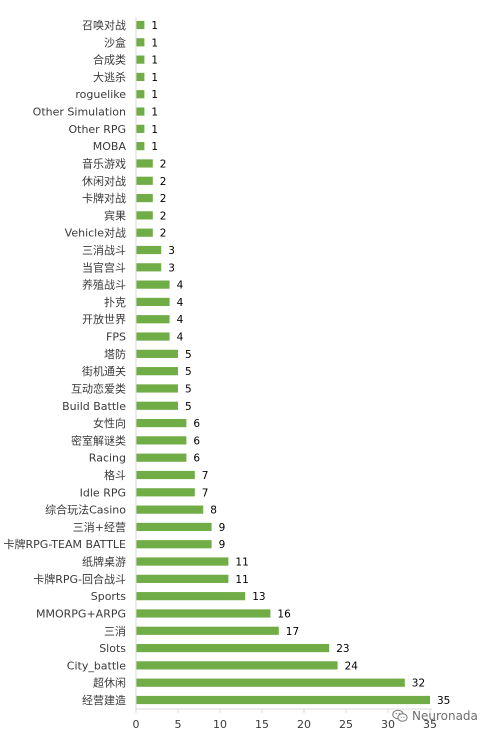  What do you see at coordinates (115, 42) in the screenshot?
I see `category-label: 沙盒` at bounding box center [115, 42].